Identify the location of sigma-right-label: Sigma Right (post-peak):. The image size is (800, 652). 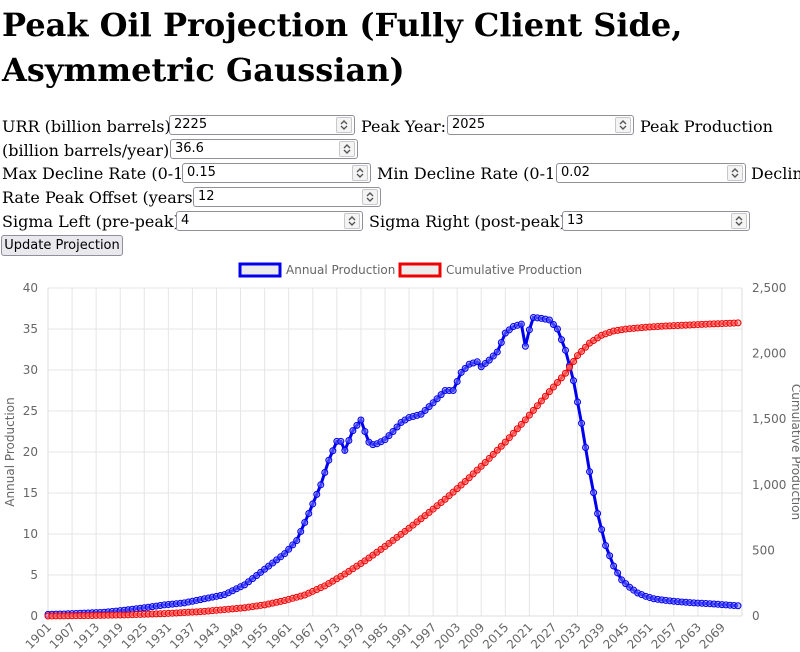
(470, 221).